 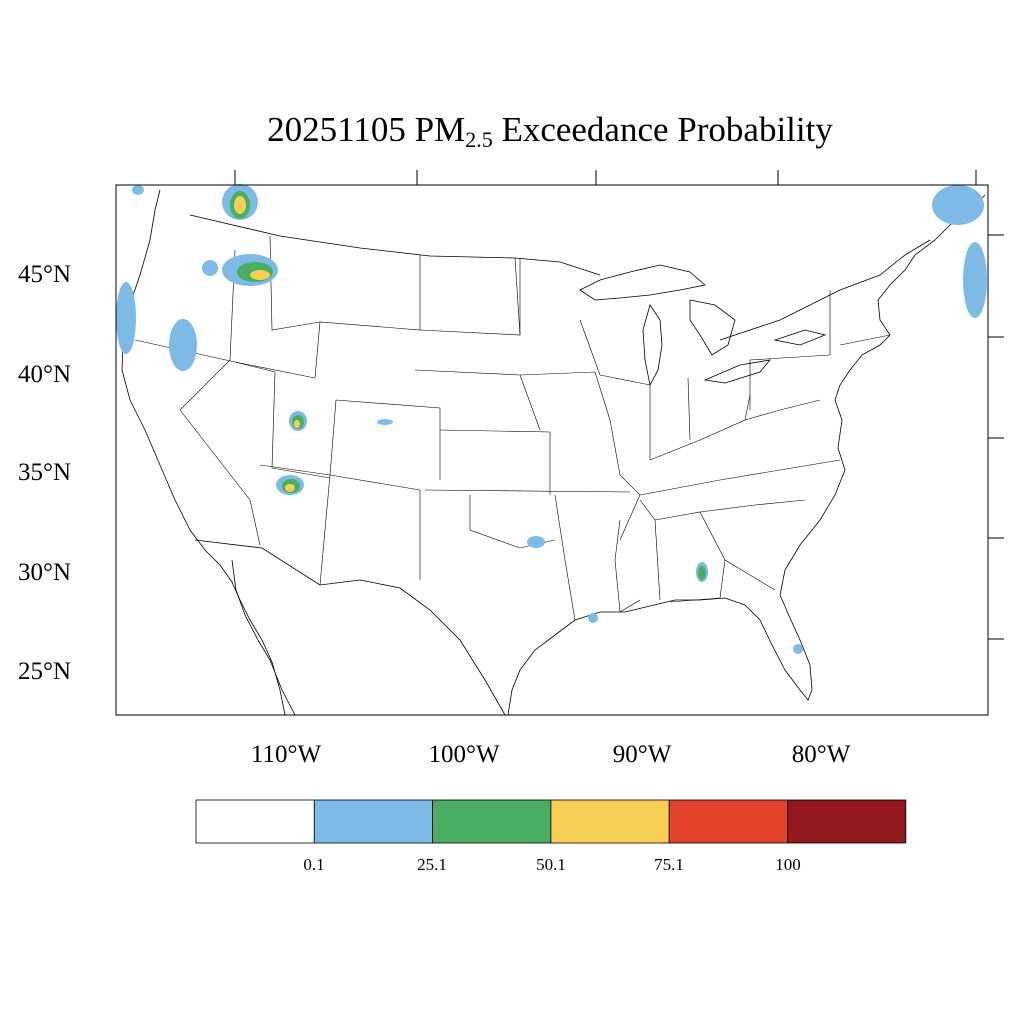 What do you see at coordinates (395, 245) in the screenshot?
I see `canada-border` at bounding box center [395, 245].